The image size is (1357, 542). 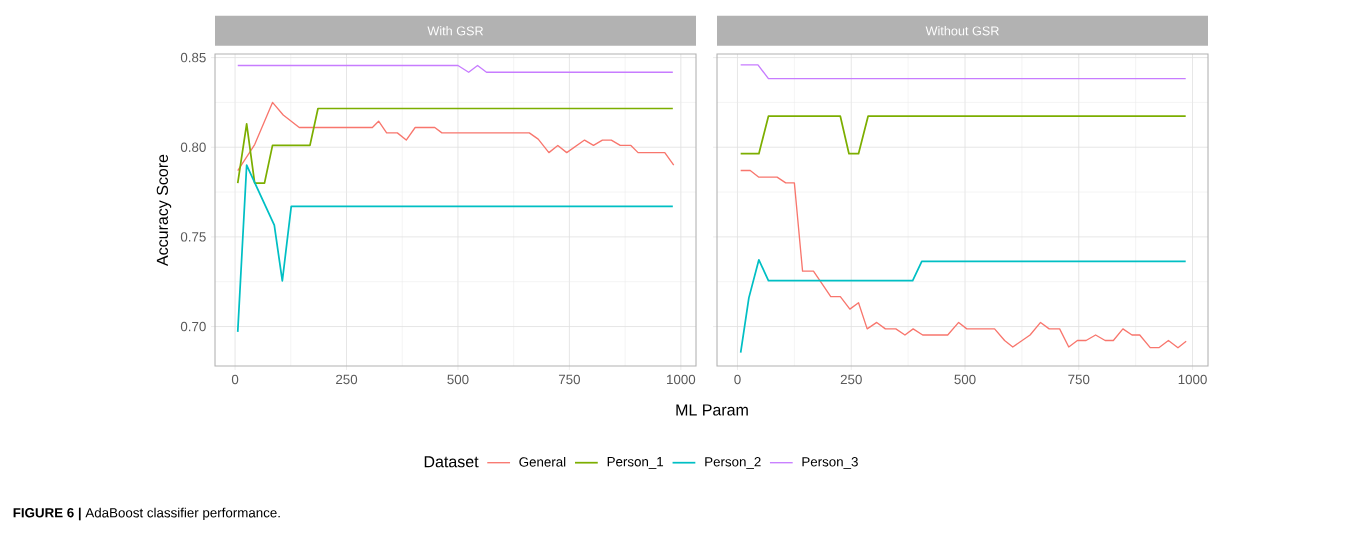 What do you see at coordinates (193, 326) in the screenshot?
I see `y-tick-label: 0.70` at bounding box center [193, 326].